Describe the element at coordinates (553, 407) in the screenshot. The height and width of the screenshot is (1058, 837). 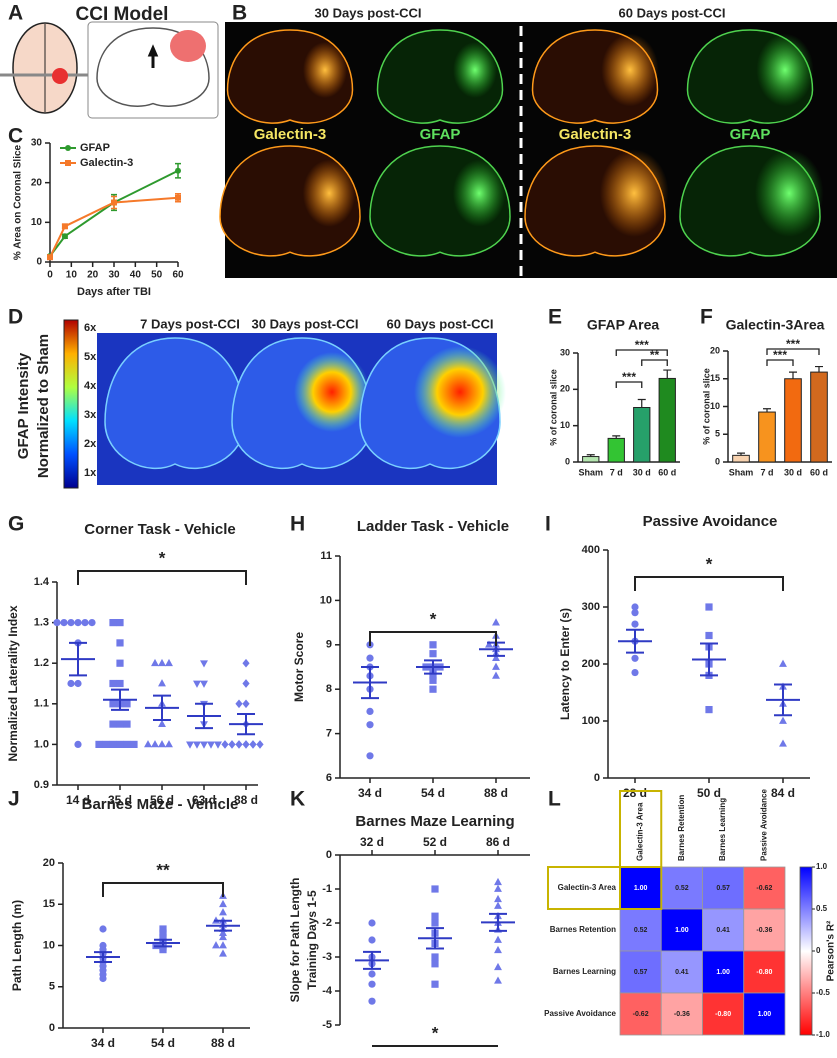
I see `y-axis-label: % of coronal slice` at that location.